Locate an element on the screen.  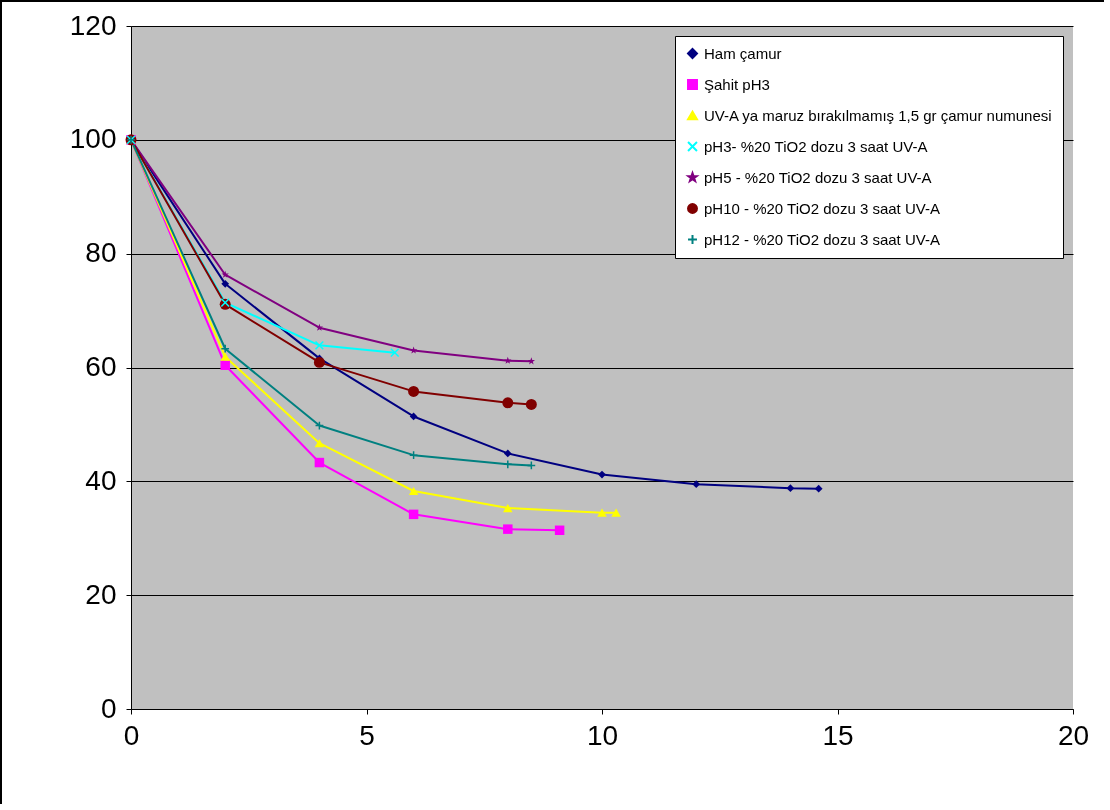
y-tick-label: 60 is located at coordinates (101, 366).